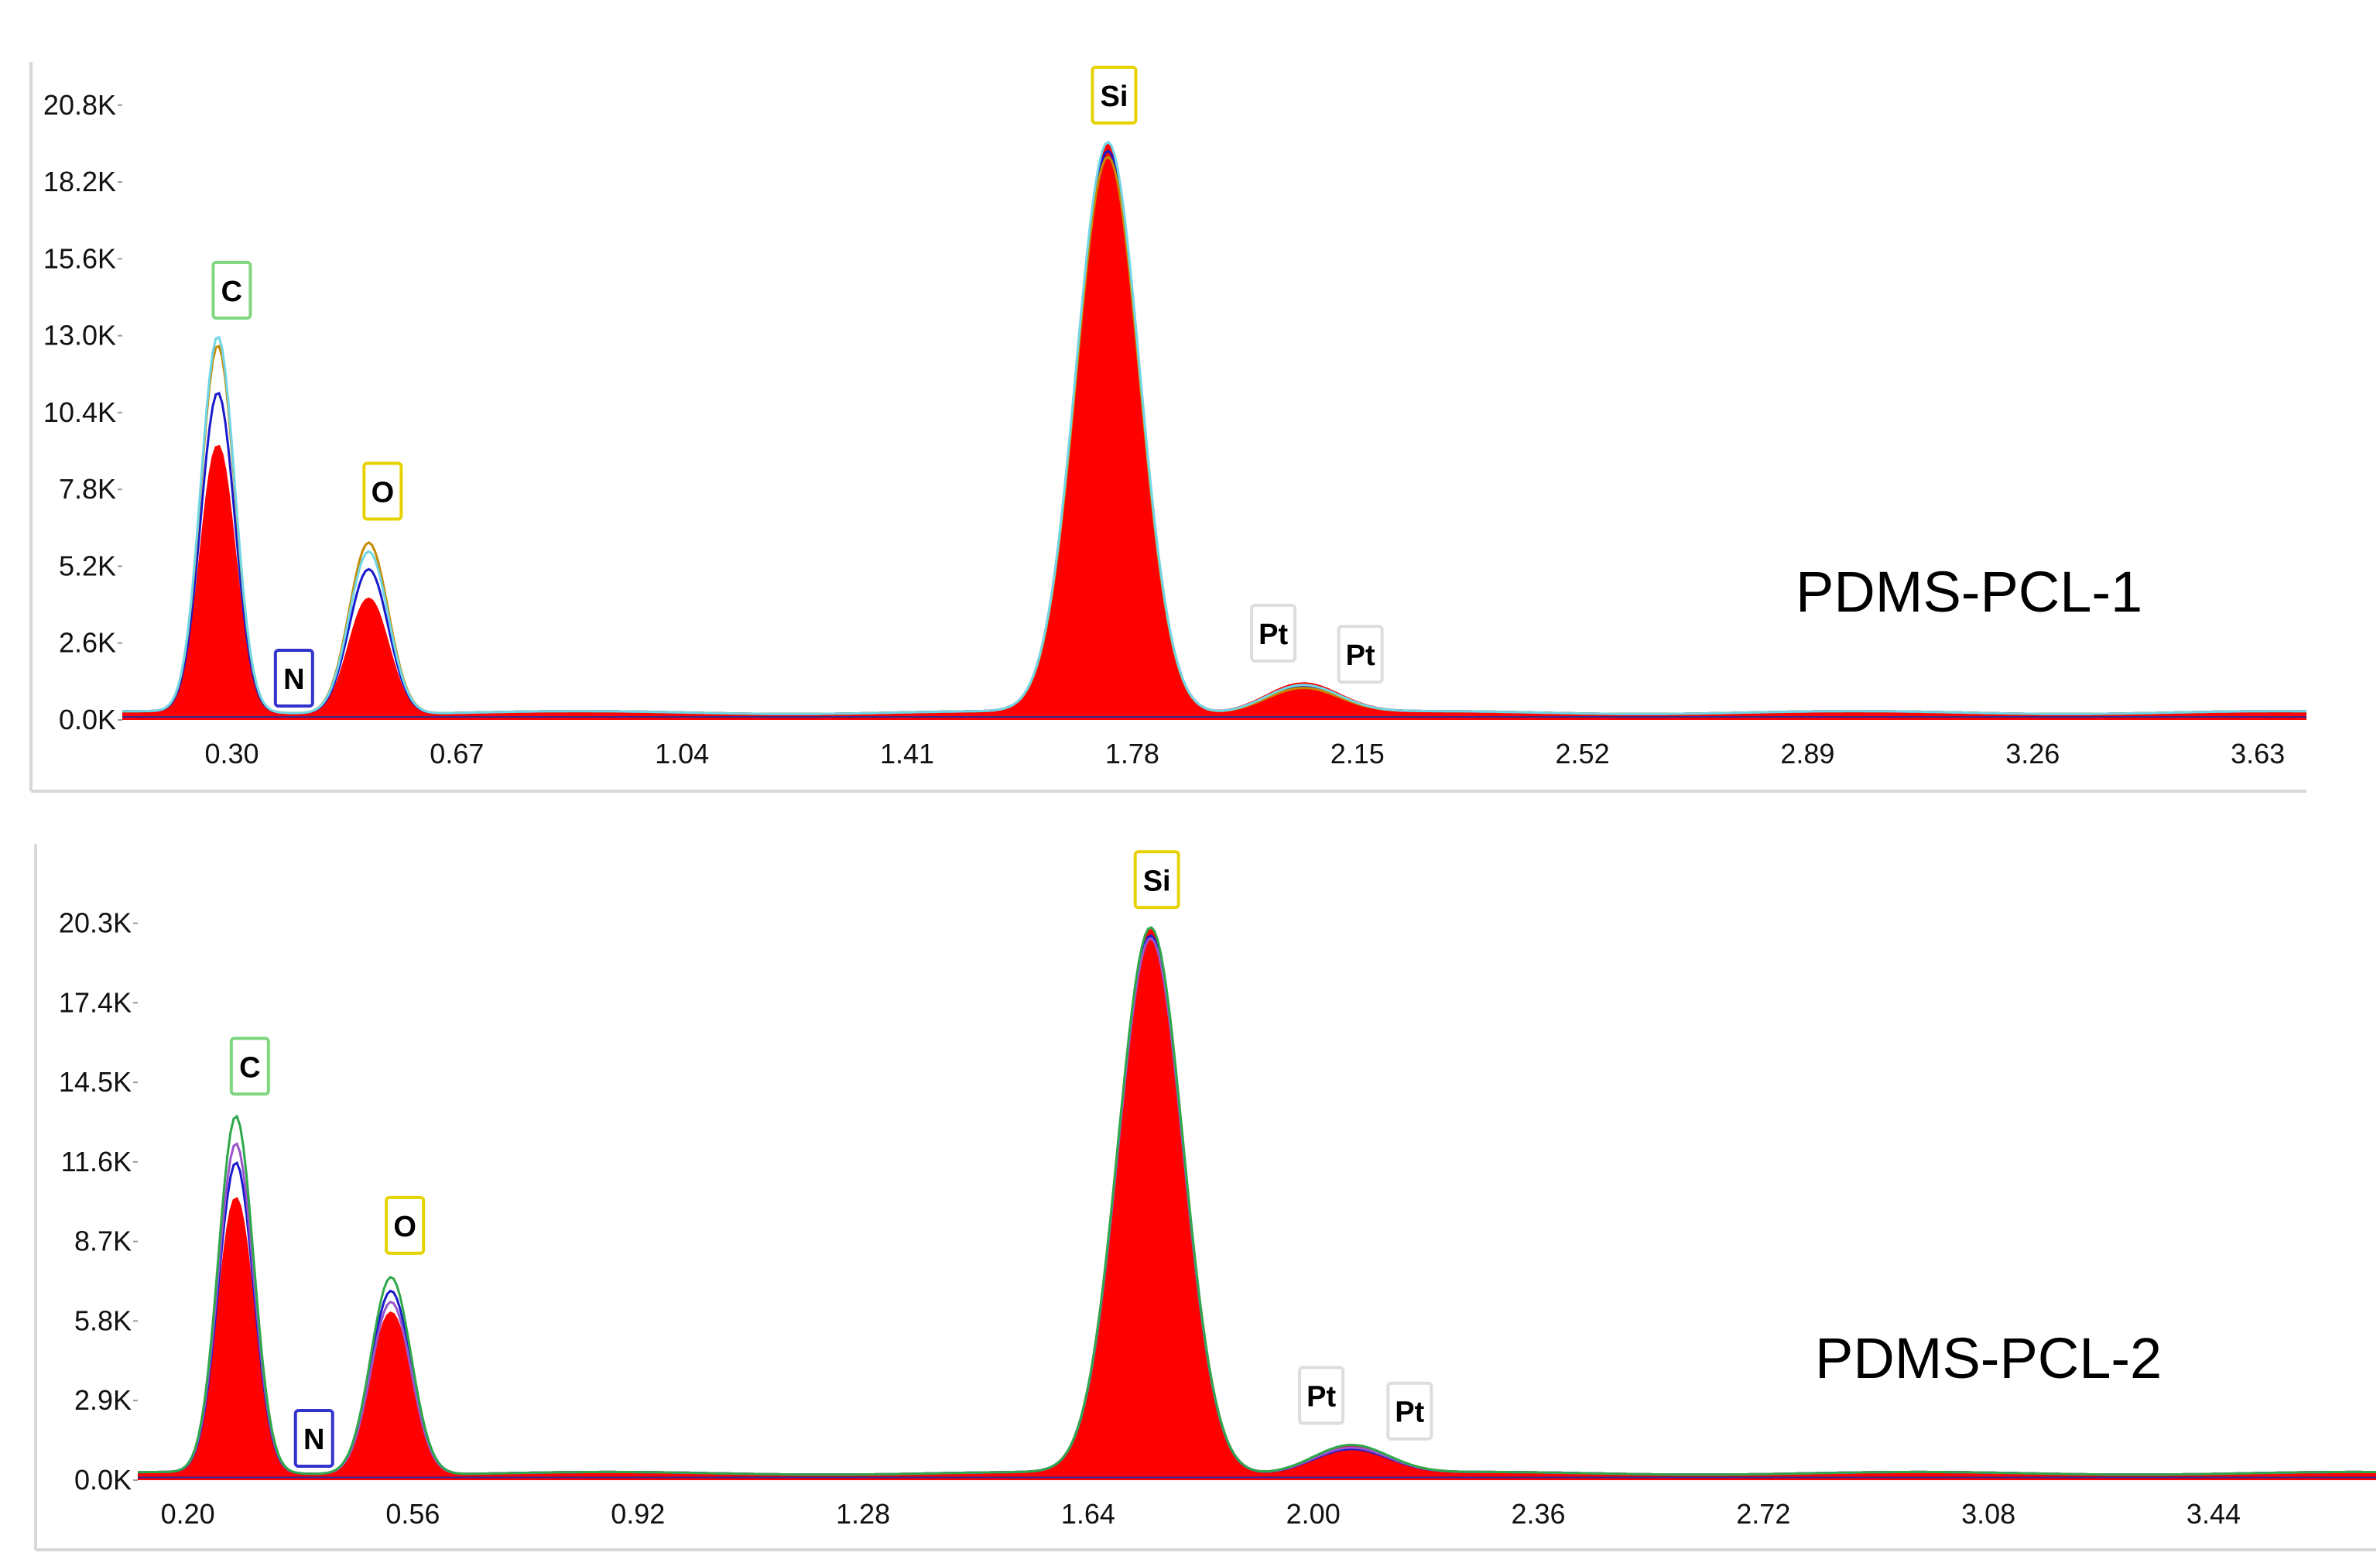 The image size is (2380, 1563). What do you see at coordinates (2032, 754) in the screenshot?
I see `x-tick-label: 3.26` at bounding box center [2032, 754].